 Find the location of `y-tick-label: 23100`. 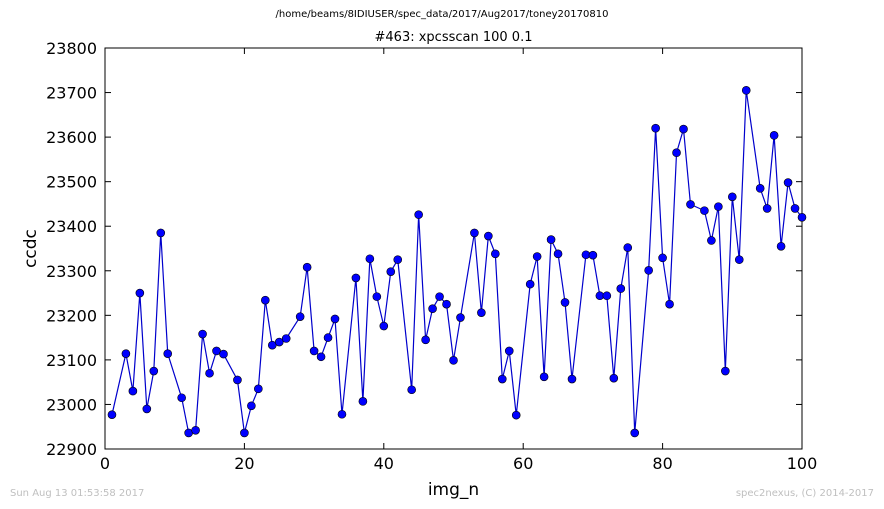

y-tick-label: 23100 is located at coordinates (71, 360).